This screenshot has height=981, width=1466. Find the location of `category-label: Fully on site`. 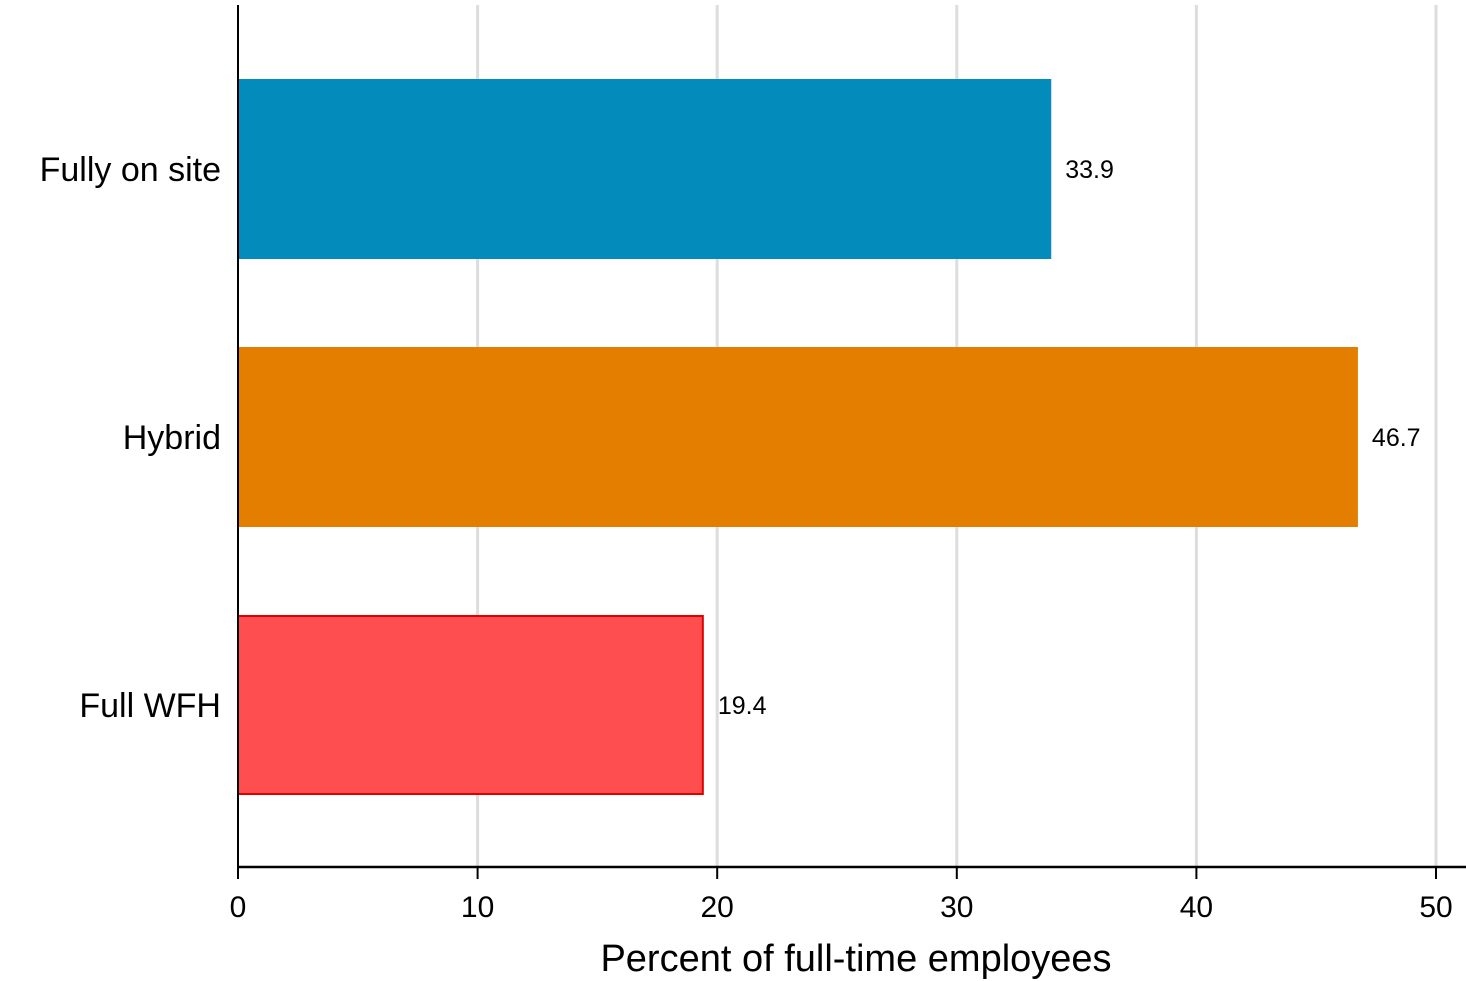

category-label: Fully on site is located at coordinates (130, 170).